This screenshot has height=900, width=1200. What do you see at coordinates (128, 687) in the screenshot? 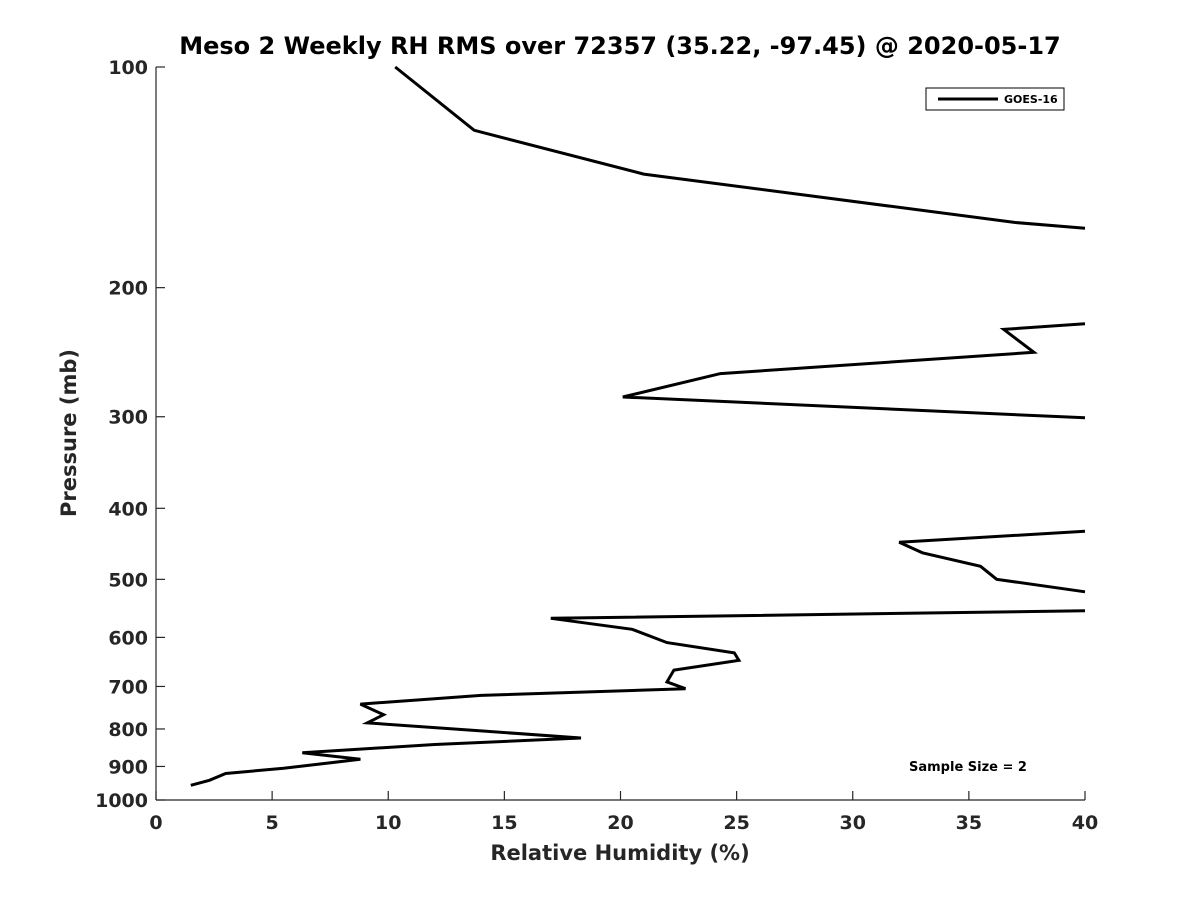
I see `y-tick-label-700: 700` at bounding box center [128, 687].